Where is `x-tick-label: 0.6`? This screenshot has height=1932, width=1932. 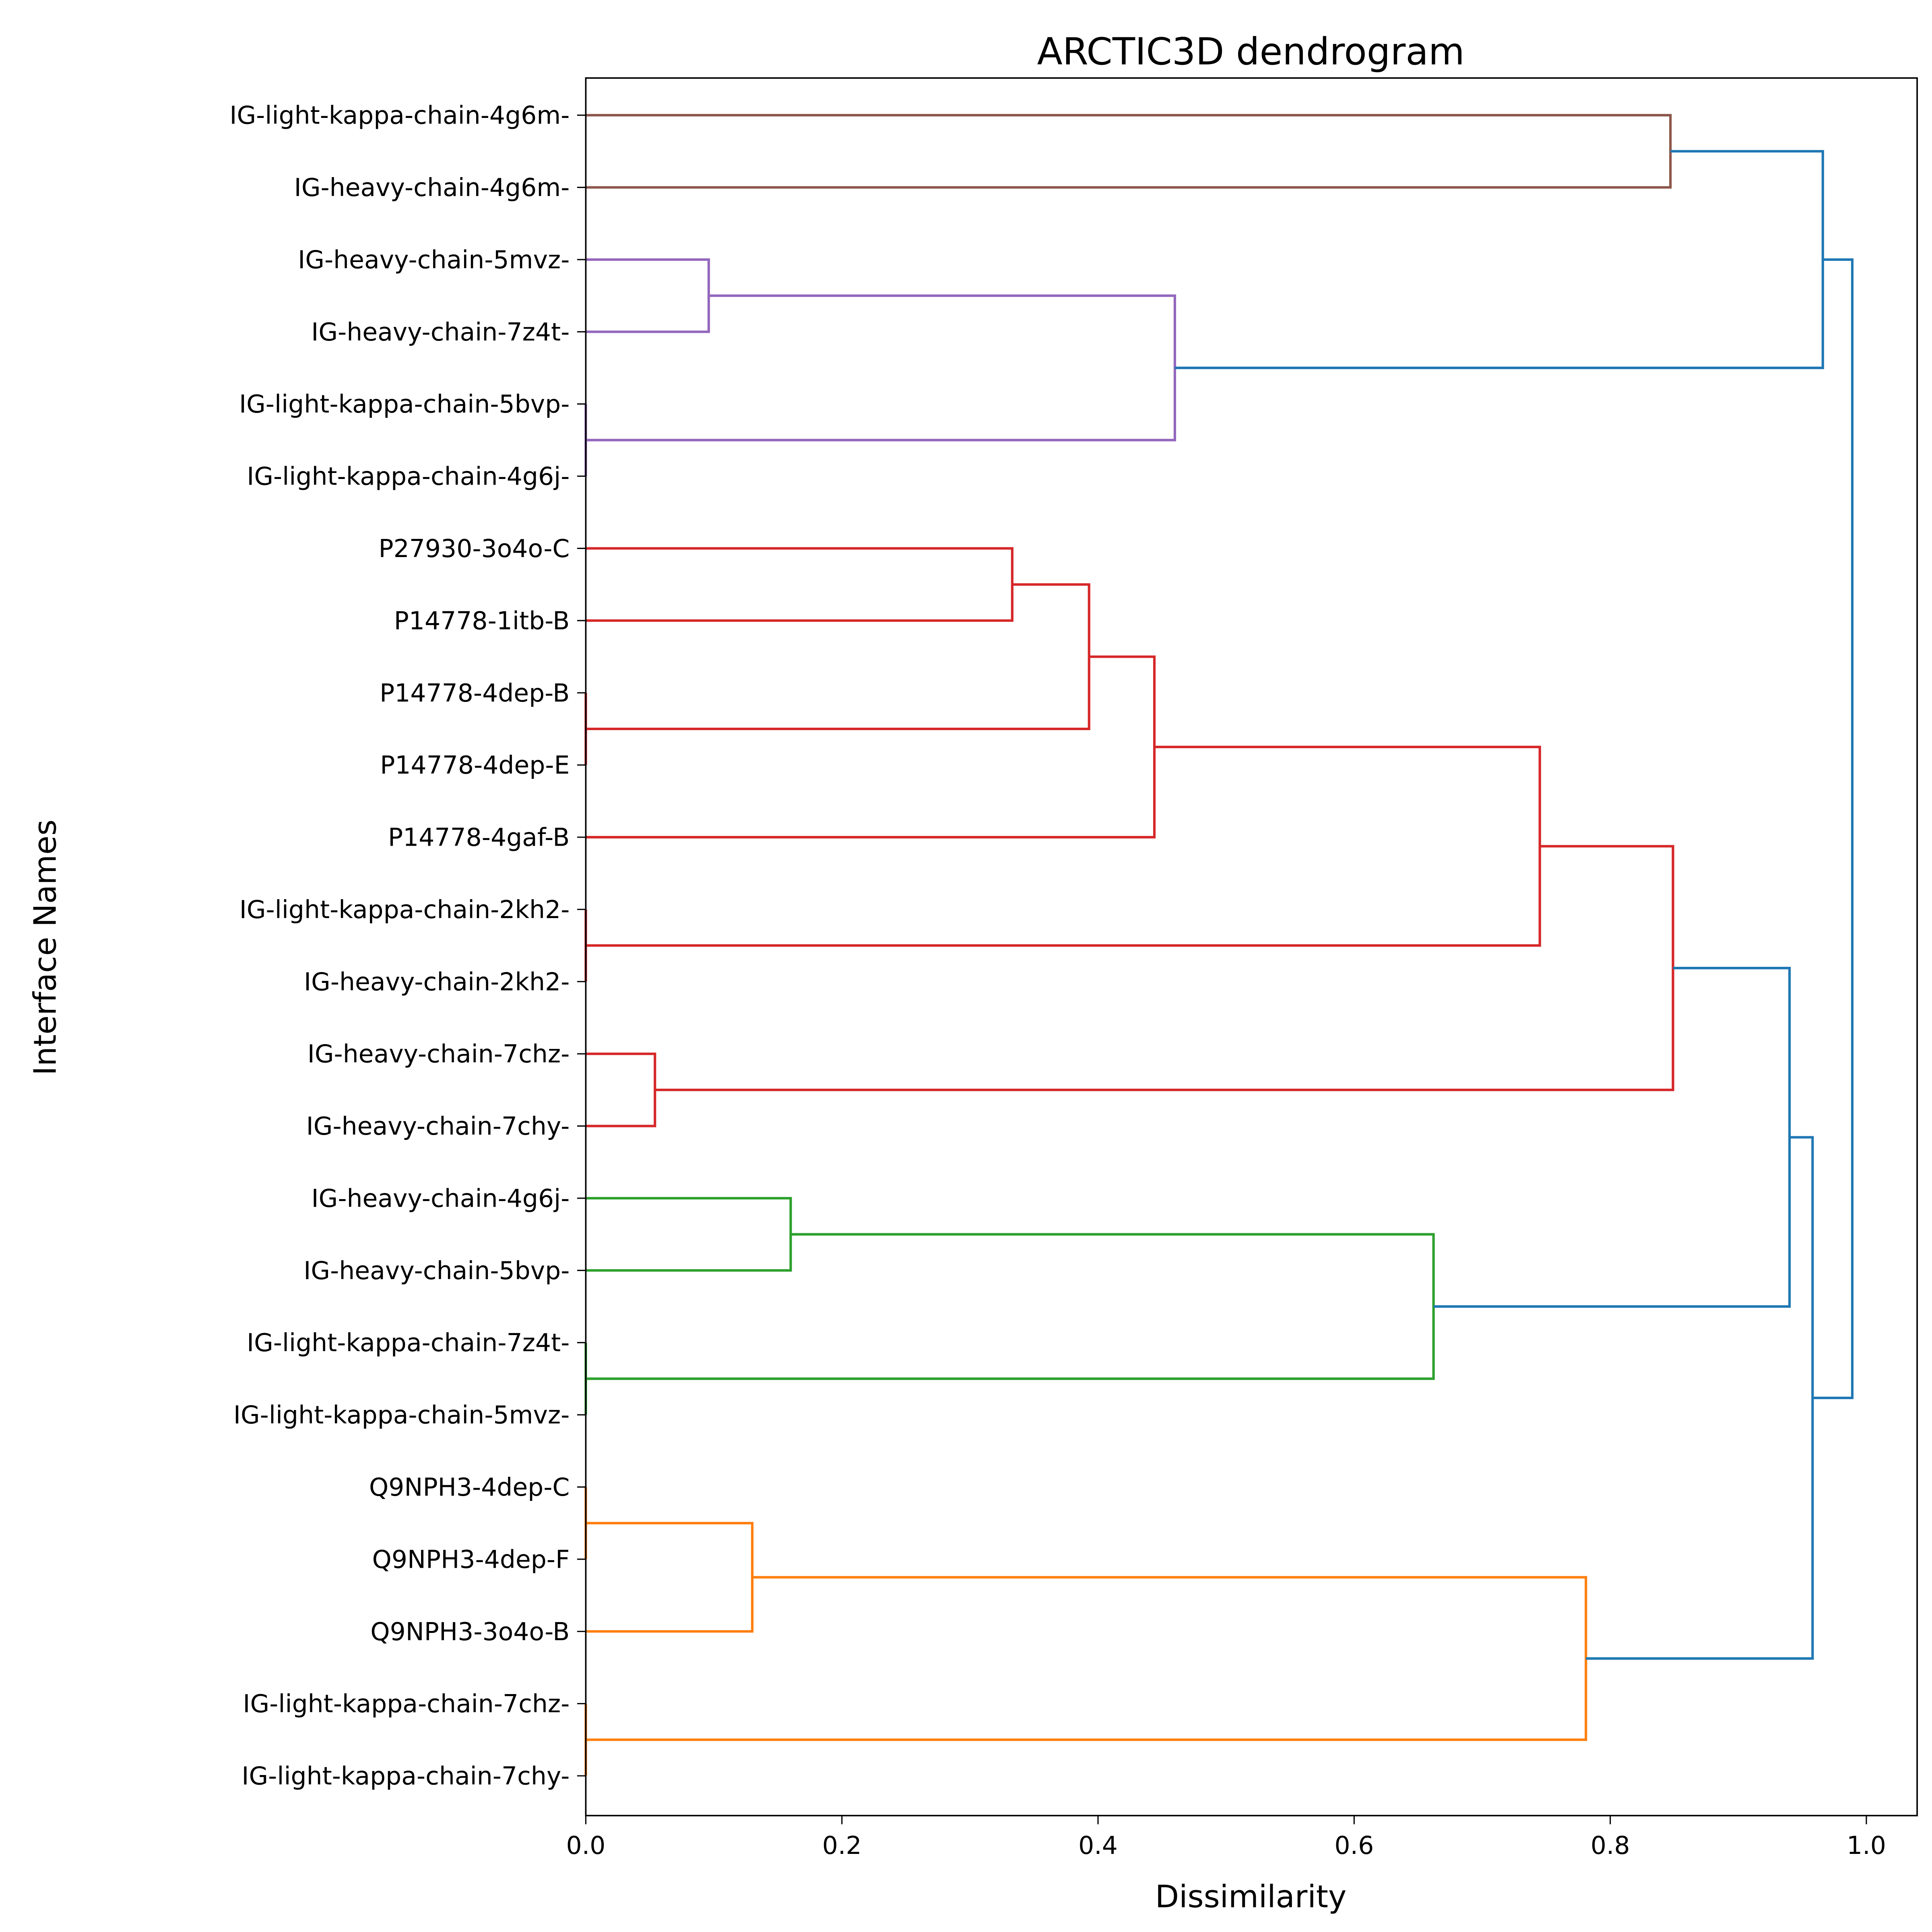 x-tick-label: 0.6 is located at coordinates (1354, 1846).